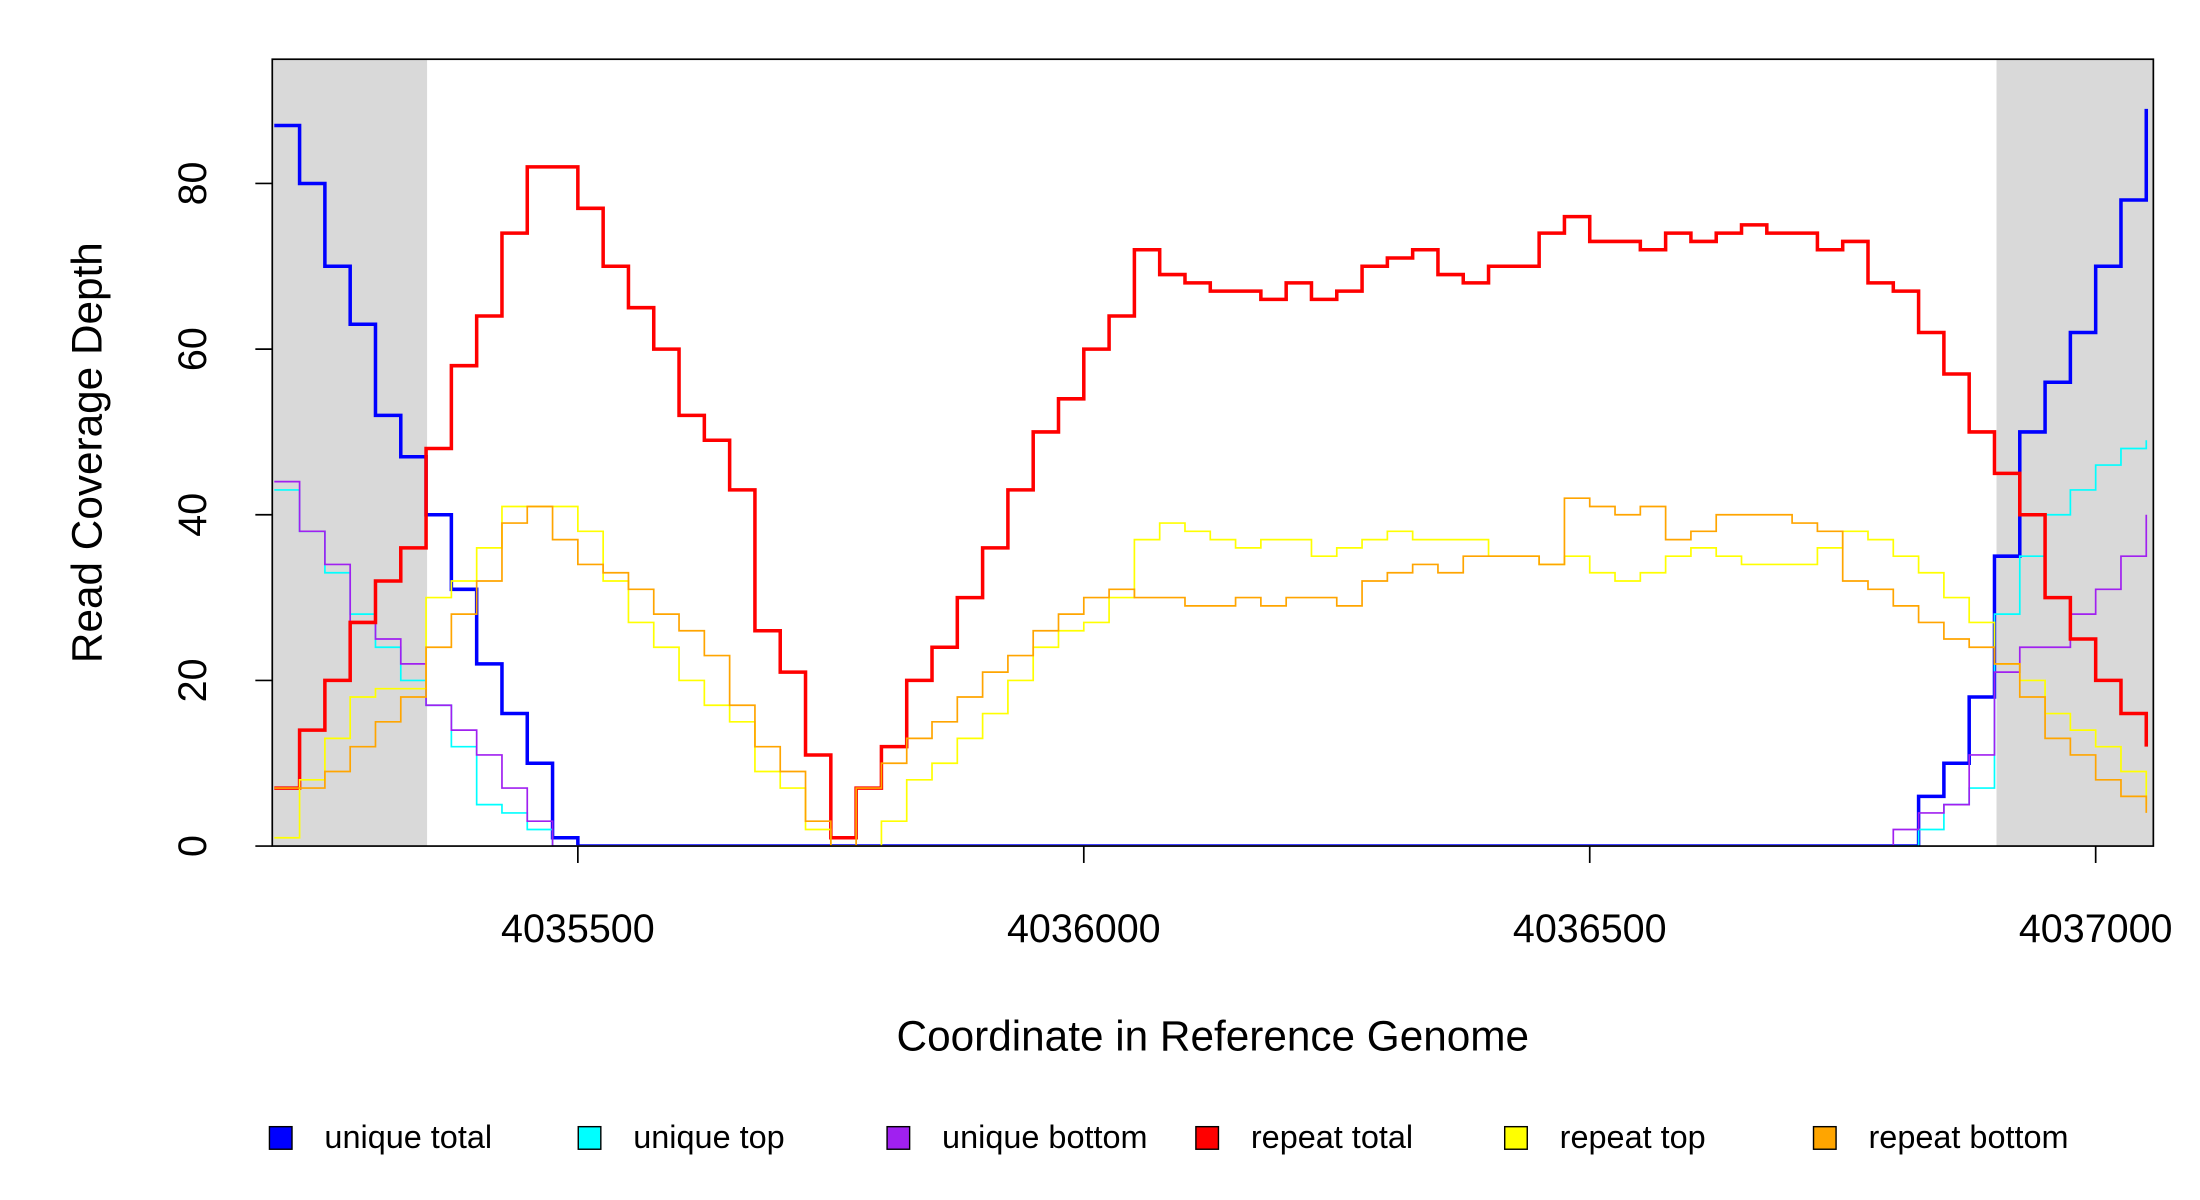 The image size is (2200, 1200). Describe the element at coordinates (193, 515) in the screenshot. I see `y-tick-label: 40` at that location.